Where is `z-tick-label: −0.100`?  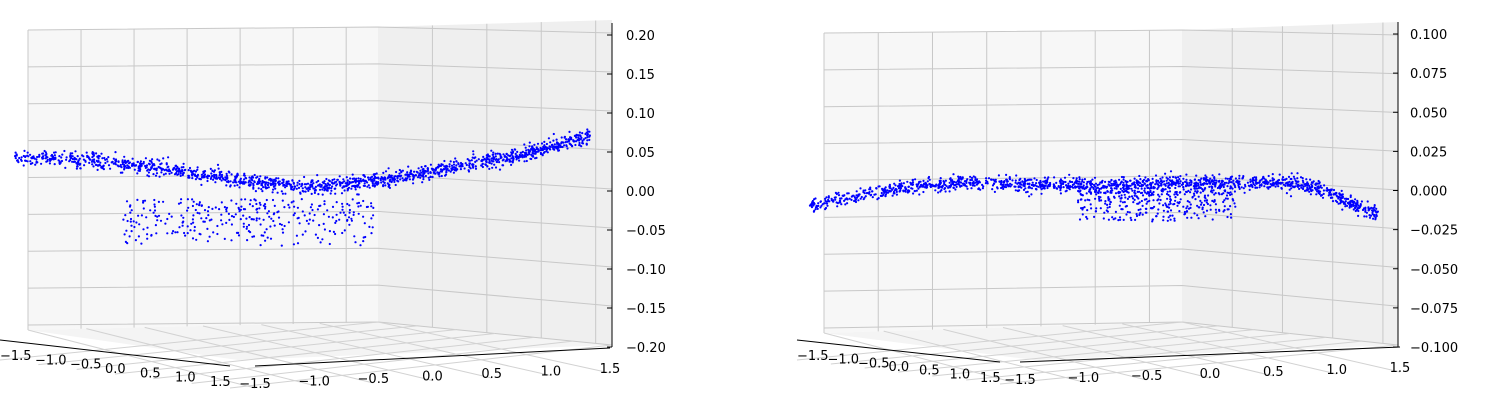
z-tick-label: −0.100 is located at coordinates (1434, 348).